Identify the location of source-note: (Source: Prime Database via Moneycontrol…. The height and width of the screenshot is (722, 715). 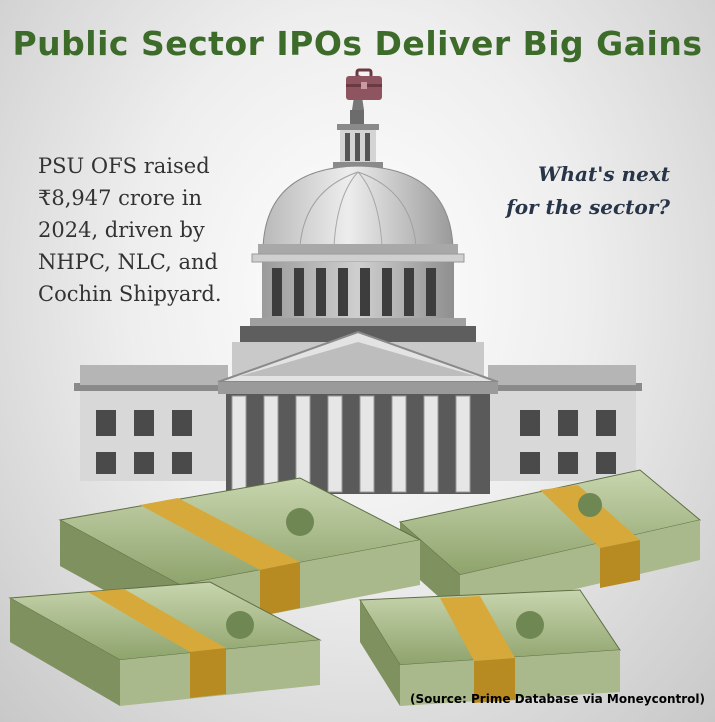
(557, 699).